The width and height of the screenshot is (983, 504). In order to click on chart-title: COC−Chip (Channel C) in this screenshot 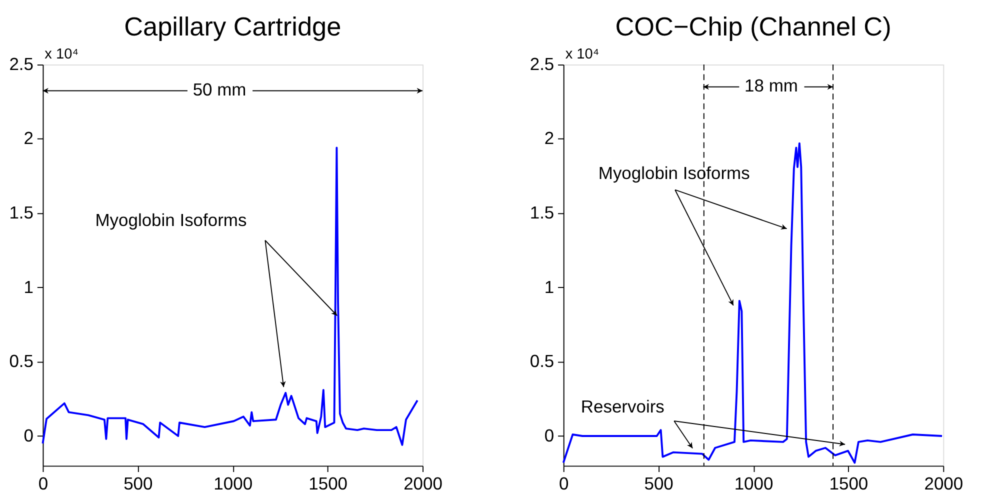, I will do `click(753, 26)`.